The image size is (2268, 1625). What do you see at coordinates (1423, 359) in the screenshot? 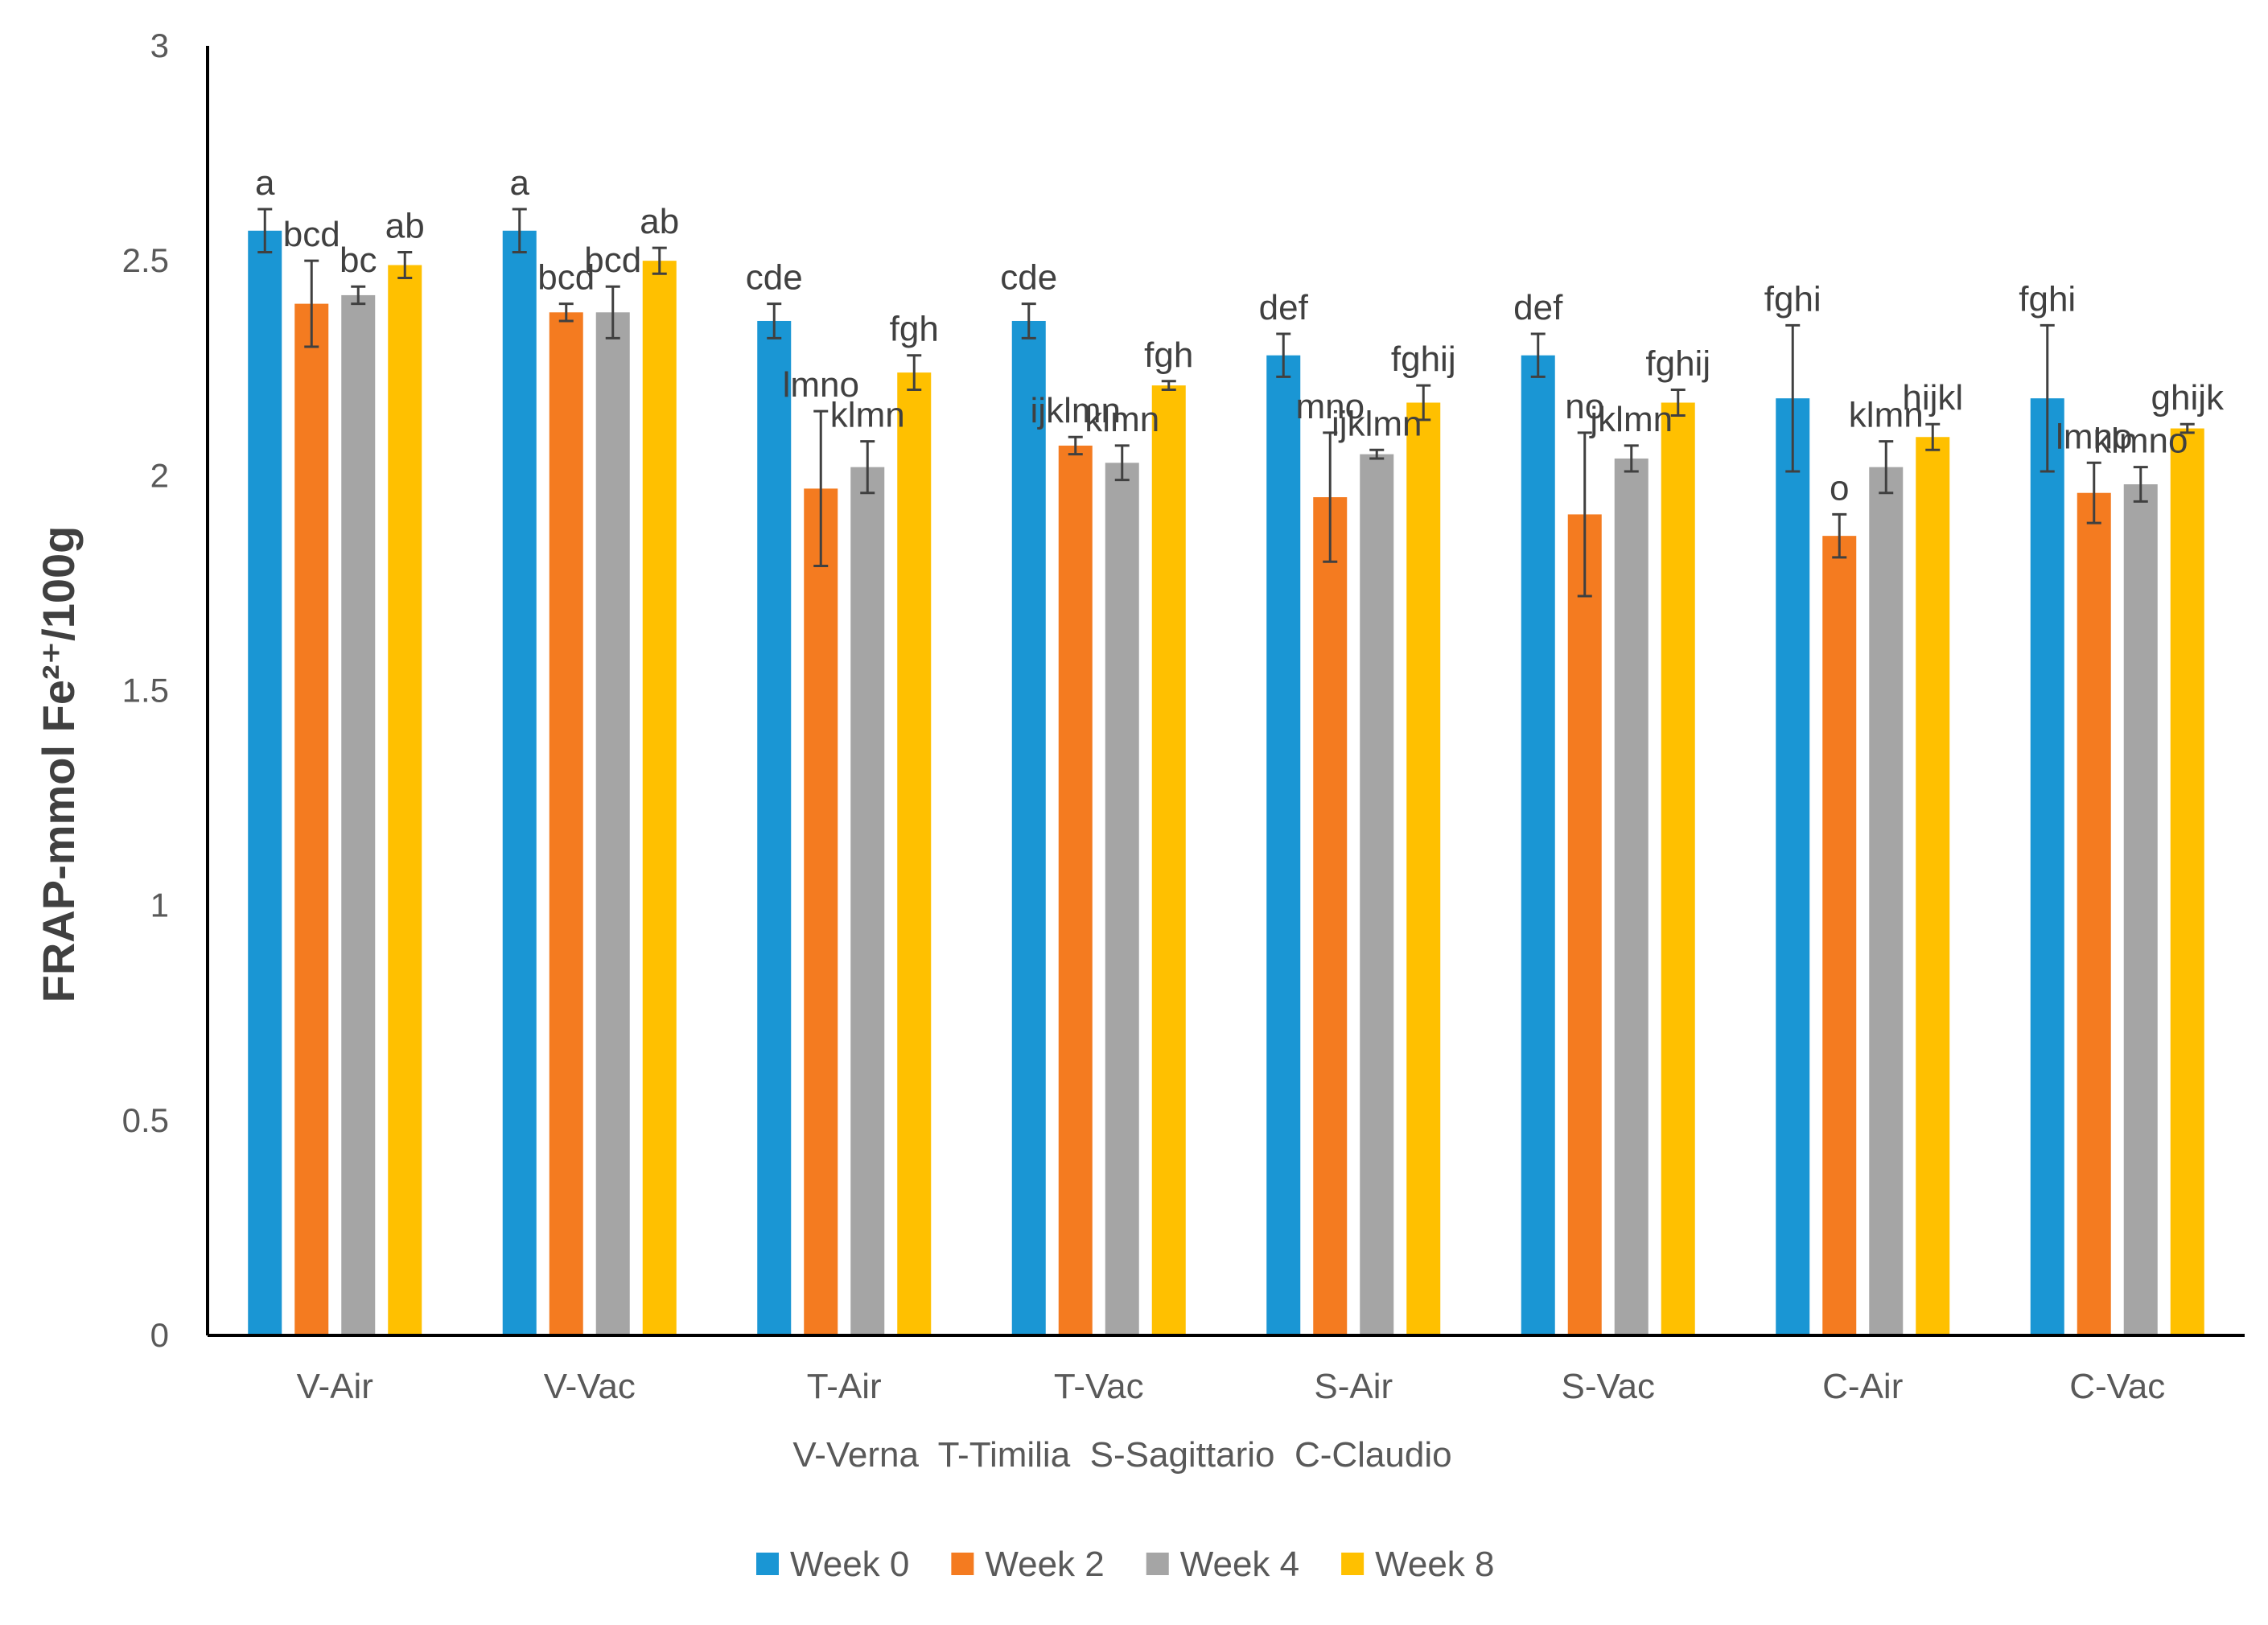
I see `significance-letter: fghij` at bounding box center [1423, 359].